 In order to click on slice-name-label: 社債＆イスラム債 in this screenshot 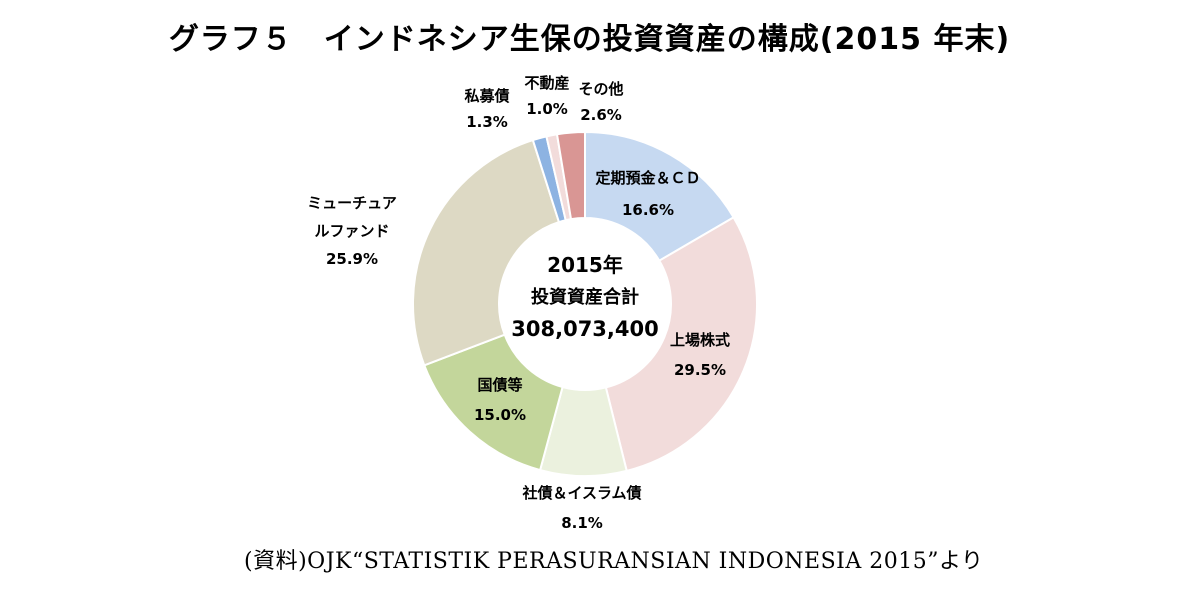, I will do `click(581, 493)`.